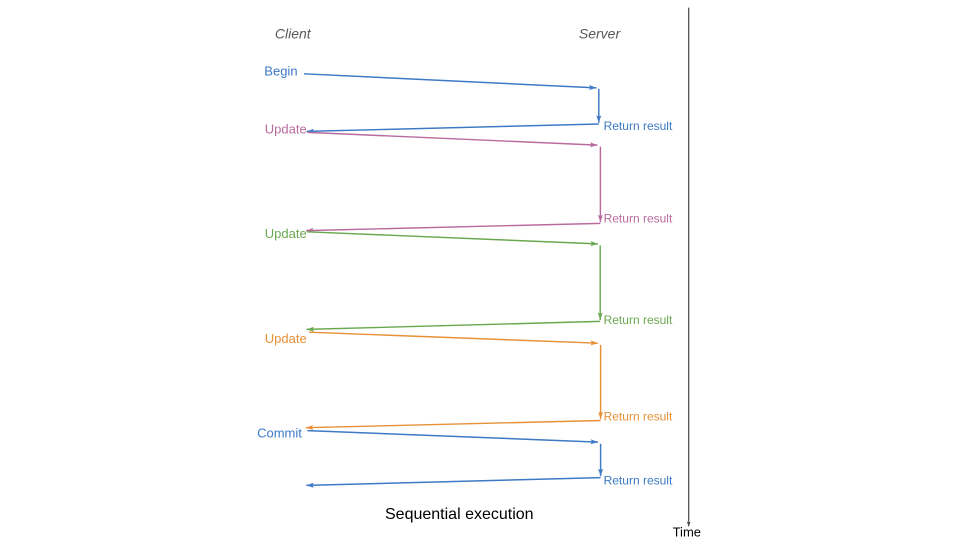 Image resolution: width=960 pixels, height=540 pixels. What do you see at coordinates (459, 514) in the screenshot?
I see `svg-text: Sequential execution` at bounding box center [459, 514].